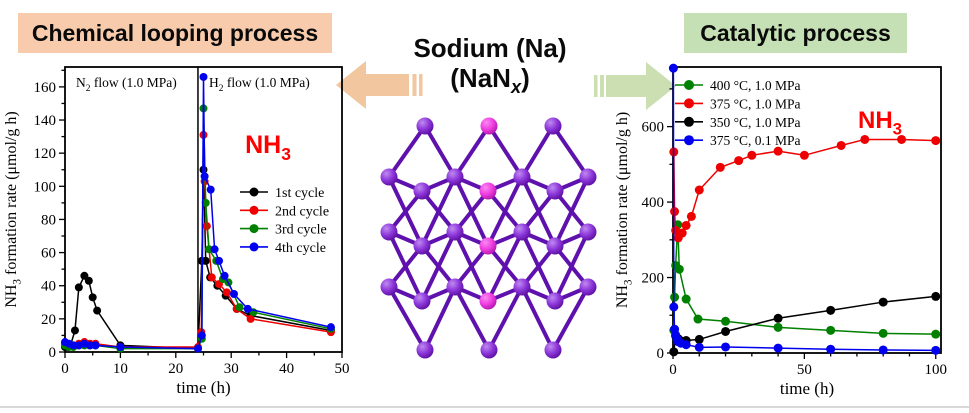 Image resolution: width=969 pixels, height=413 pixels. I want to click on center-title-line1: Sodium (Na), so click(490, 48).